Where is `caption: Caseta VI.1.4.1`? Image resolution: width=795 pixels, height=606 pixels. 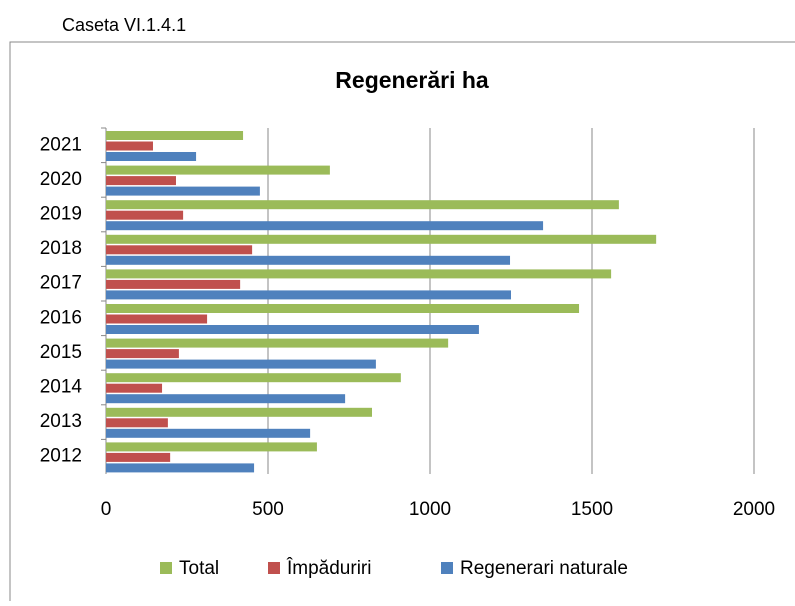 caption: Caseta VI.1.4.1 is located at coordinates (124, 25).